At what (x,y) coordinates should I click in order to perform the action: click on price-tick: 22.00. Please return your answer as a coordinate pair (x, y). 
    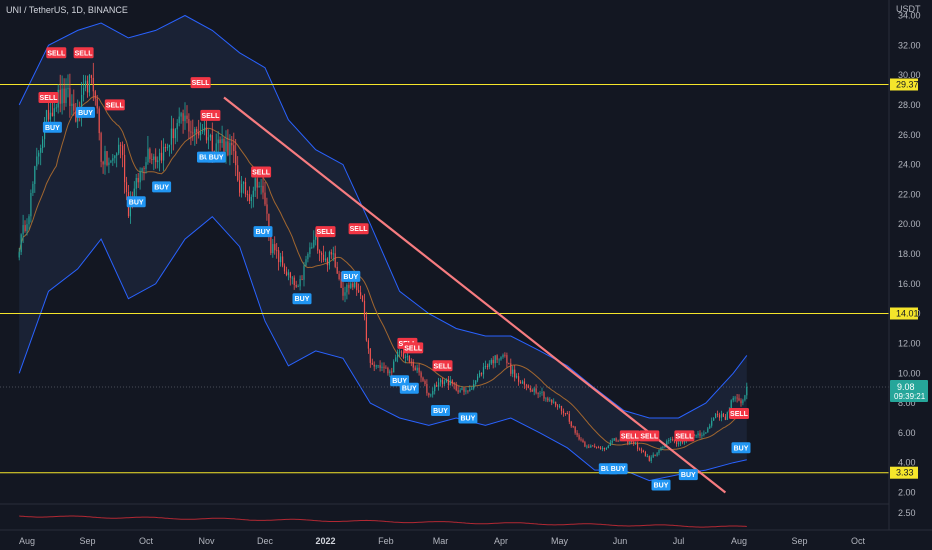
    Looking at the image, I should click on (909, 194).